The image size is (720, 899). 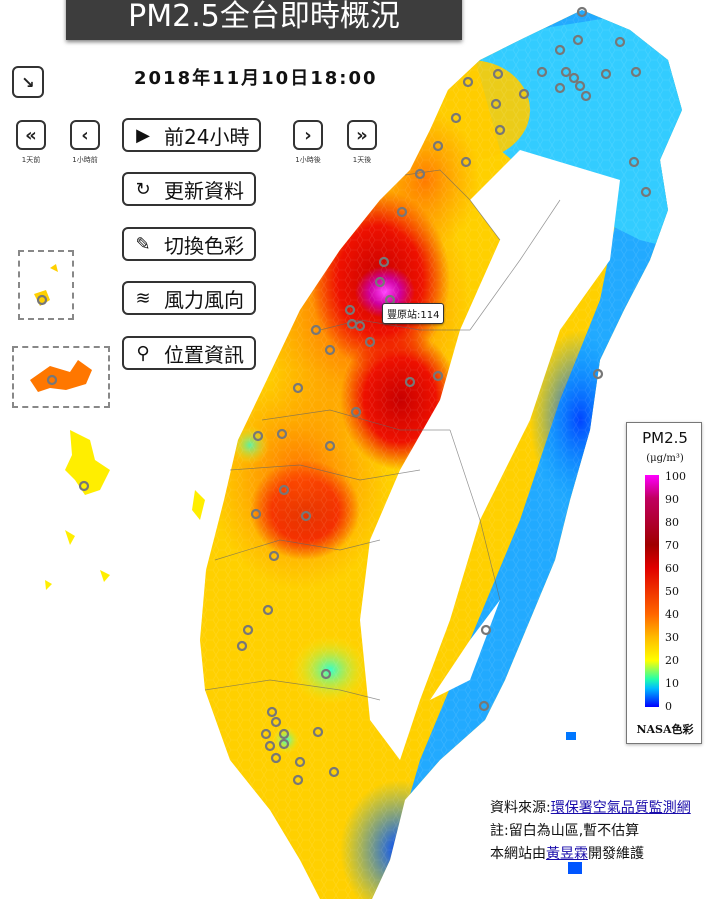 What do you see at coordinates (672, 522) in the screenshot?
I see `legend-tick: 80` at bounding box center [672, 522].